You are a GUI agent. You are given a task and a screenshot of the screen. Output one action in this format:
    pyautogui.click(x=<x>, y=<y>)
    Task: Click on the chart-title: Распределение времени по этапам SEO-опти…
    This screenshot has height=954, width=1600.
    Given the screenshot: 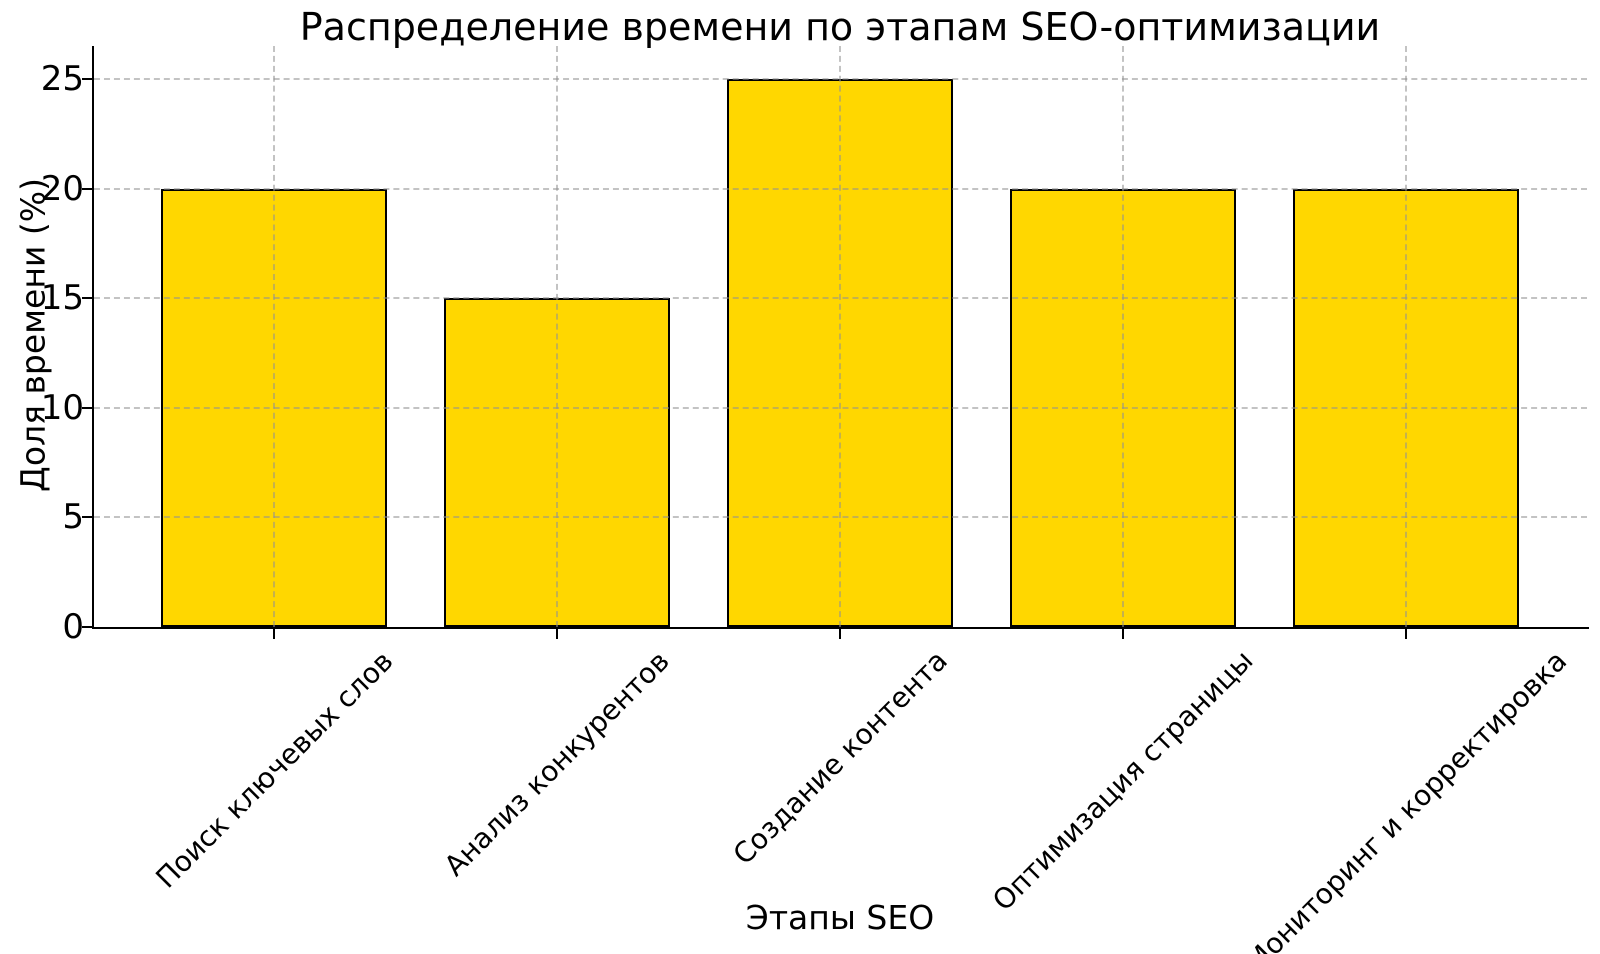 What is the action you would take?
    pyautogui.click(x=840, y=27)
    